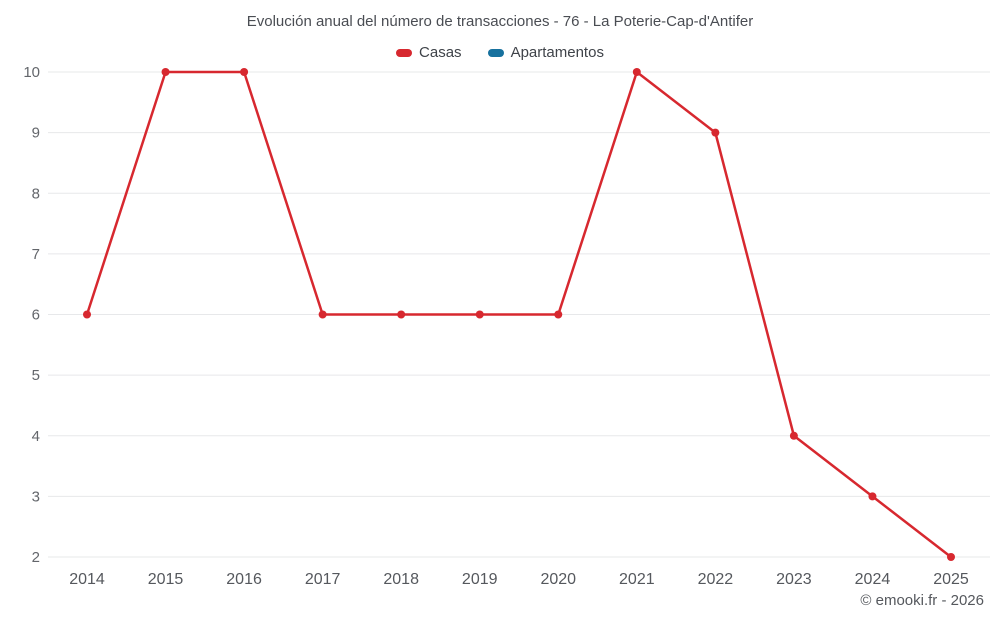  Describe the element at coordinates (36, 375) in the screenshot. I see `y-axis-tick-label: 5` at that location.